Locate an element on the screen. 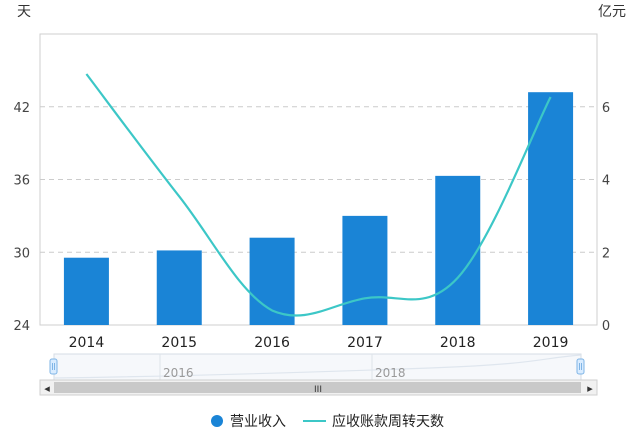 The image size is (640, 448). legend: 营业收入 应收账款周转天数 is located at coordinates (327, 421).